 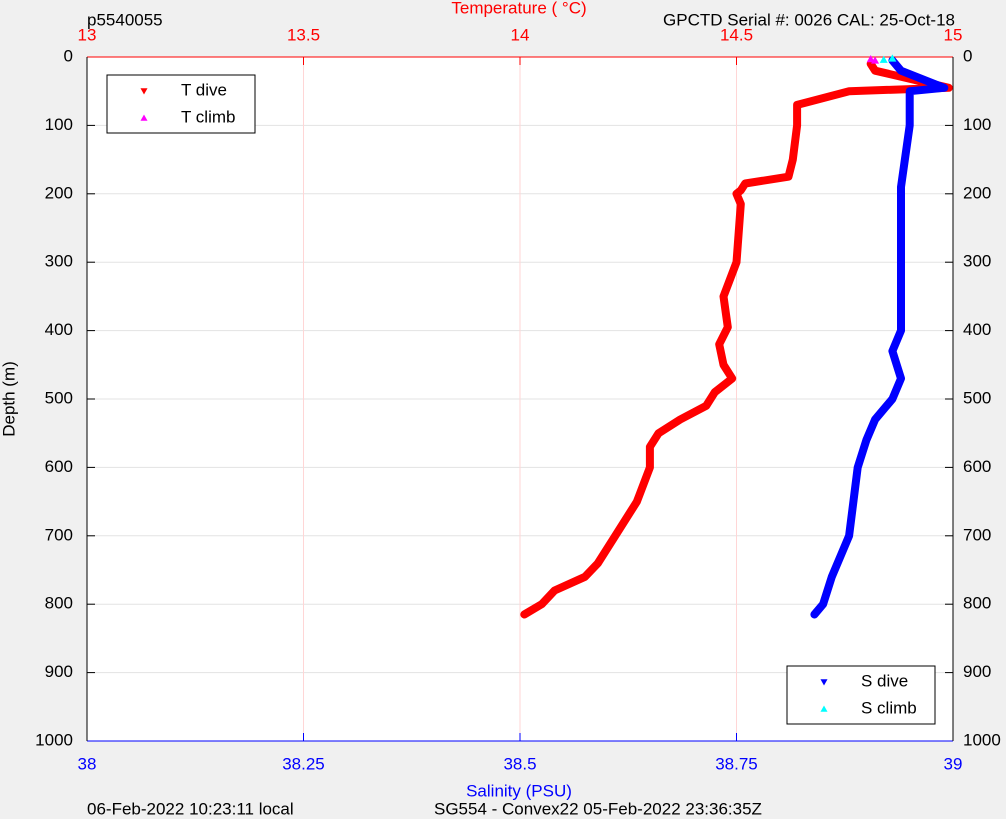 I want to click on x2-tick-label: 13.5, so click(x=303, y=34).